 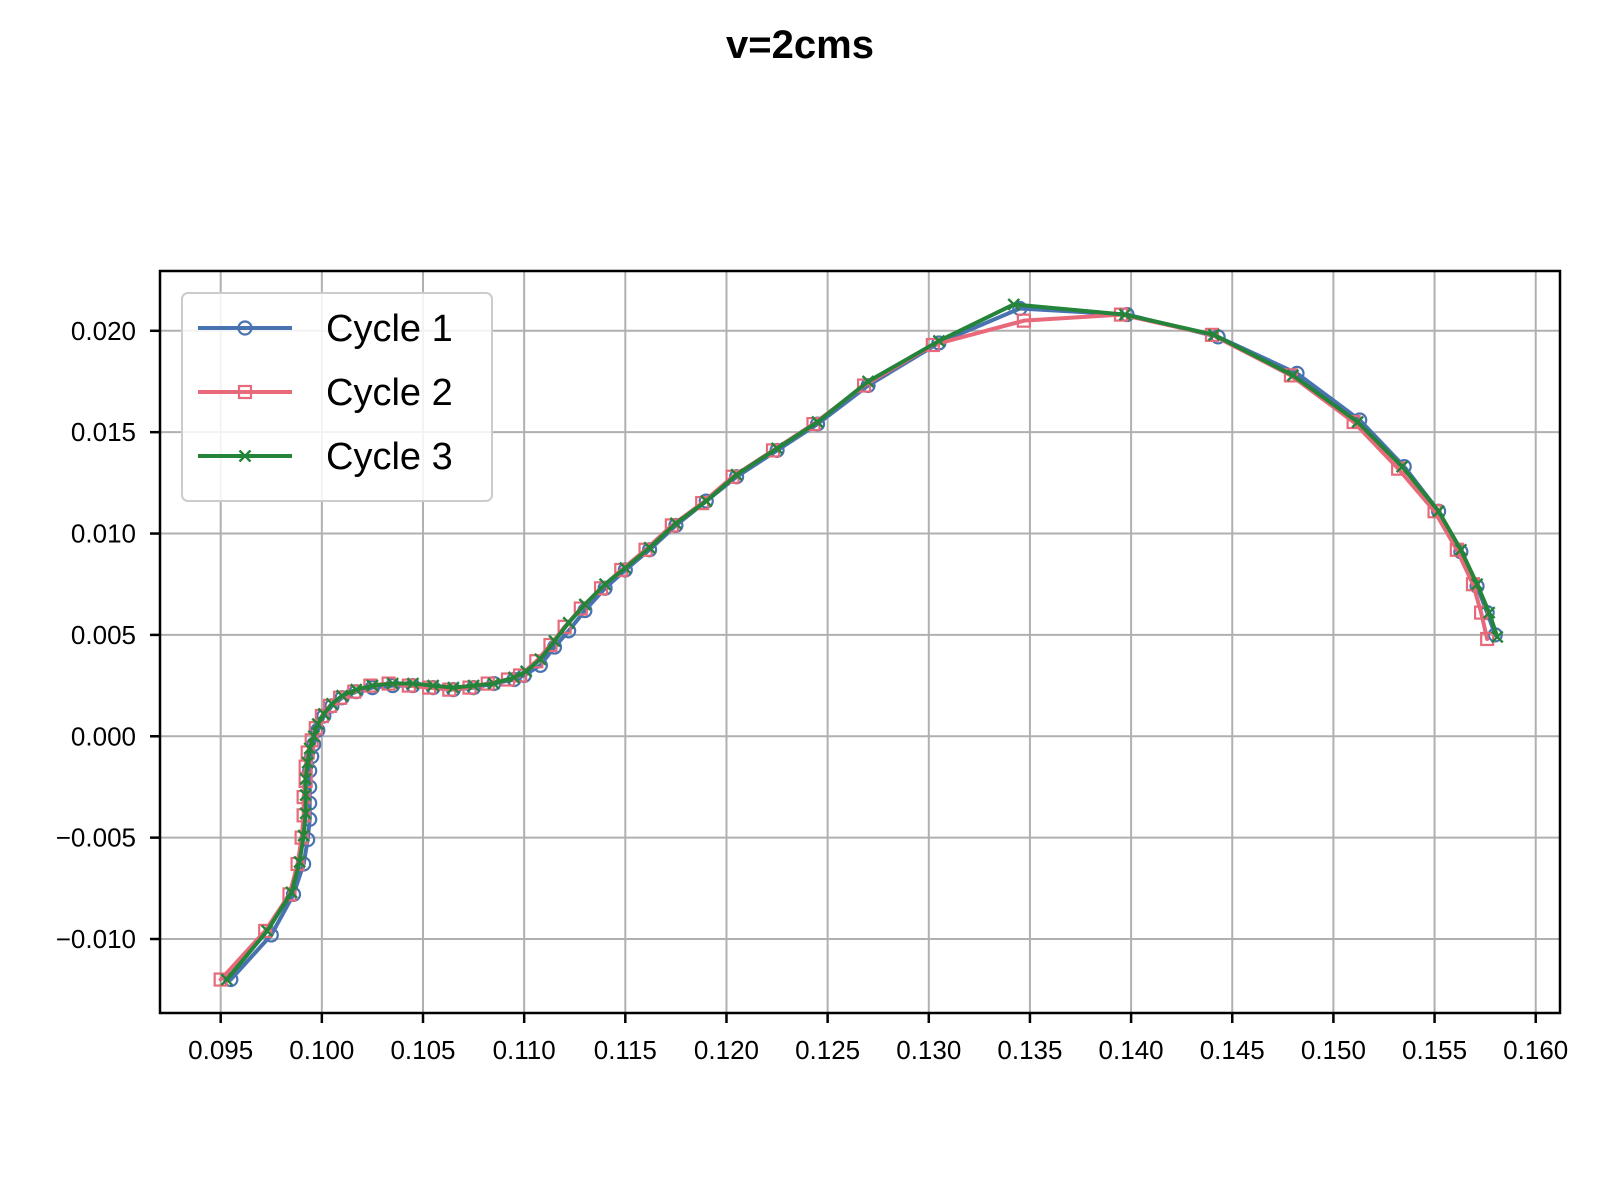 I want to click on chart-title: v=2cms, so click(x=800, y=45).